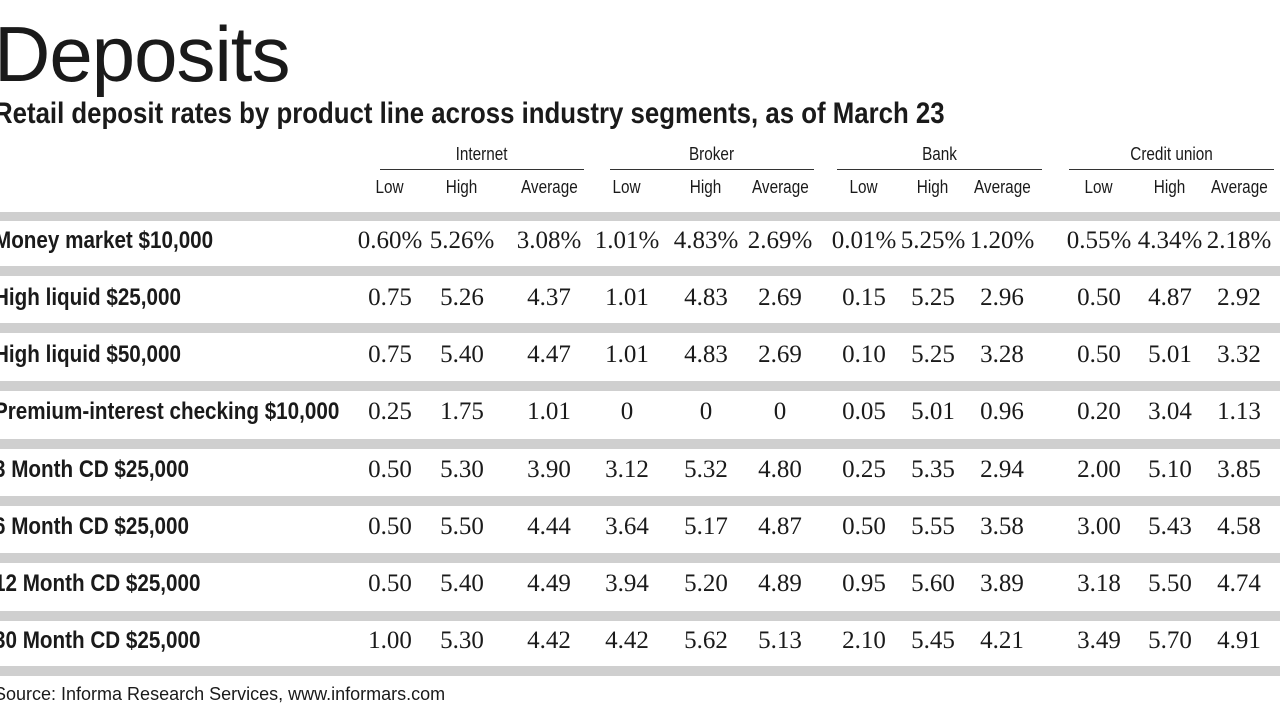 The height and width of the screenshot is (720, 1280). Describe the element at coordinates (706, 469) in the screenshot. I see `table-cell: 5.32` at that location.